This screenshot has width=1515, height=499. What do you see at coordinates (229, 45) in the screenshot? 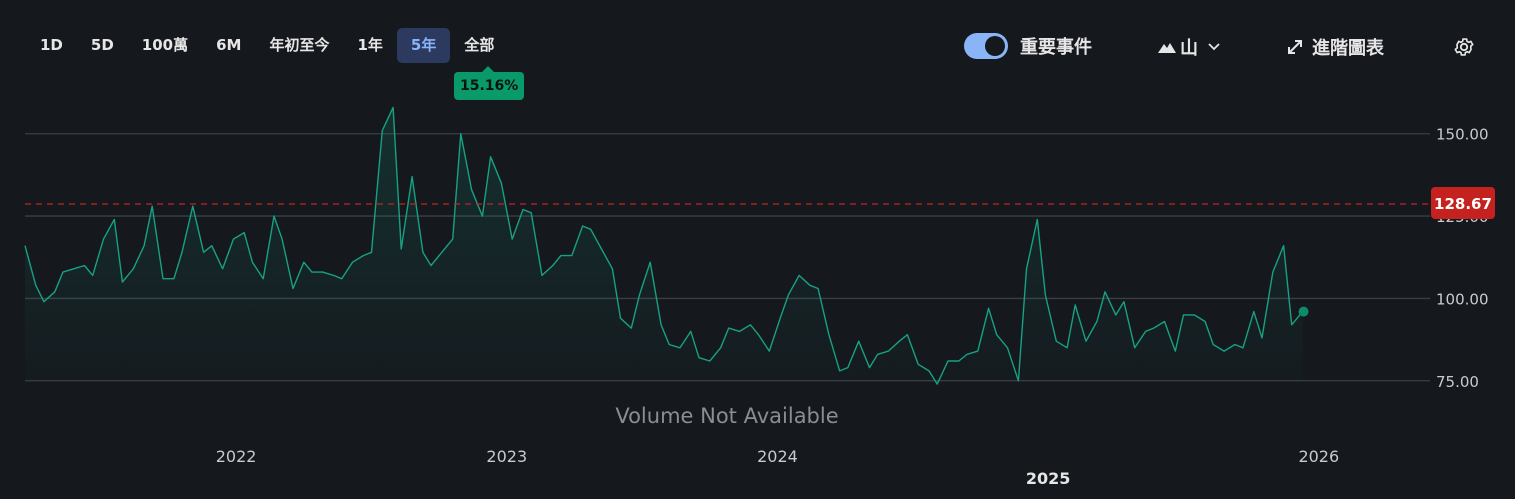
I see `range-tab-6m: 6M` at bounding box center [229, 45].